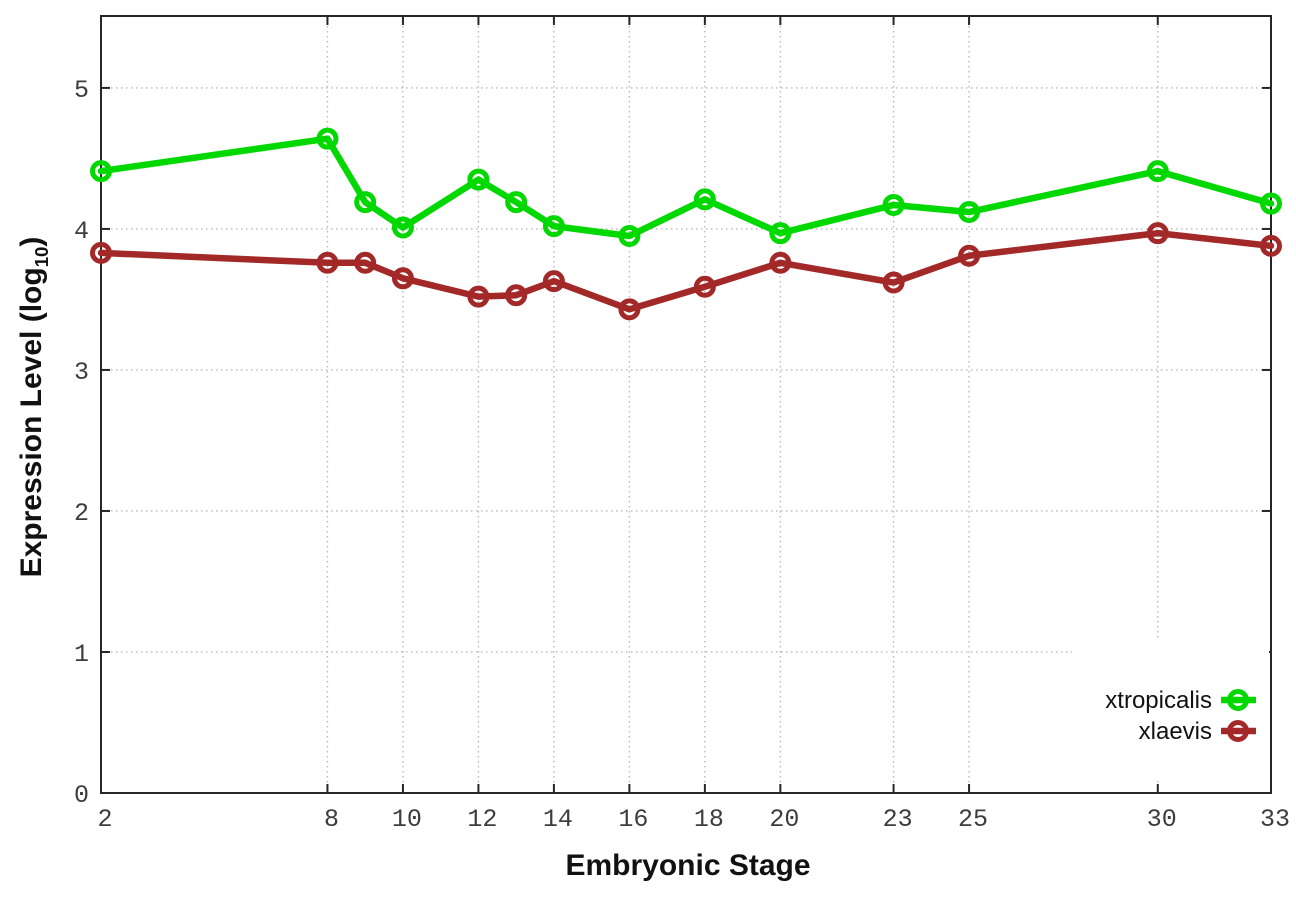 The image size is (1296, 907). I want to click on y-axis-title: Expression Level (log10), so click(34, 407).